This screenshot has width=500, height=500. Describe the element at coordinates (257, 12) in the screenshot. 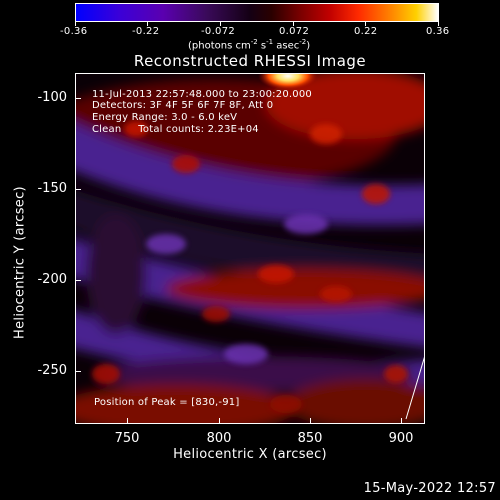

I see `colorbar` at that location.